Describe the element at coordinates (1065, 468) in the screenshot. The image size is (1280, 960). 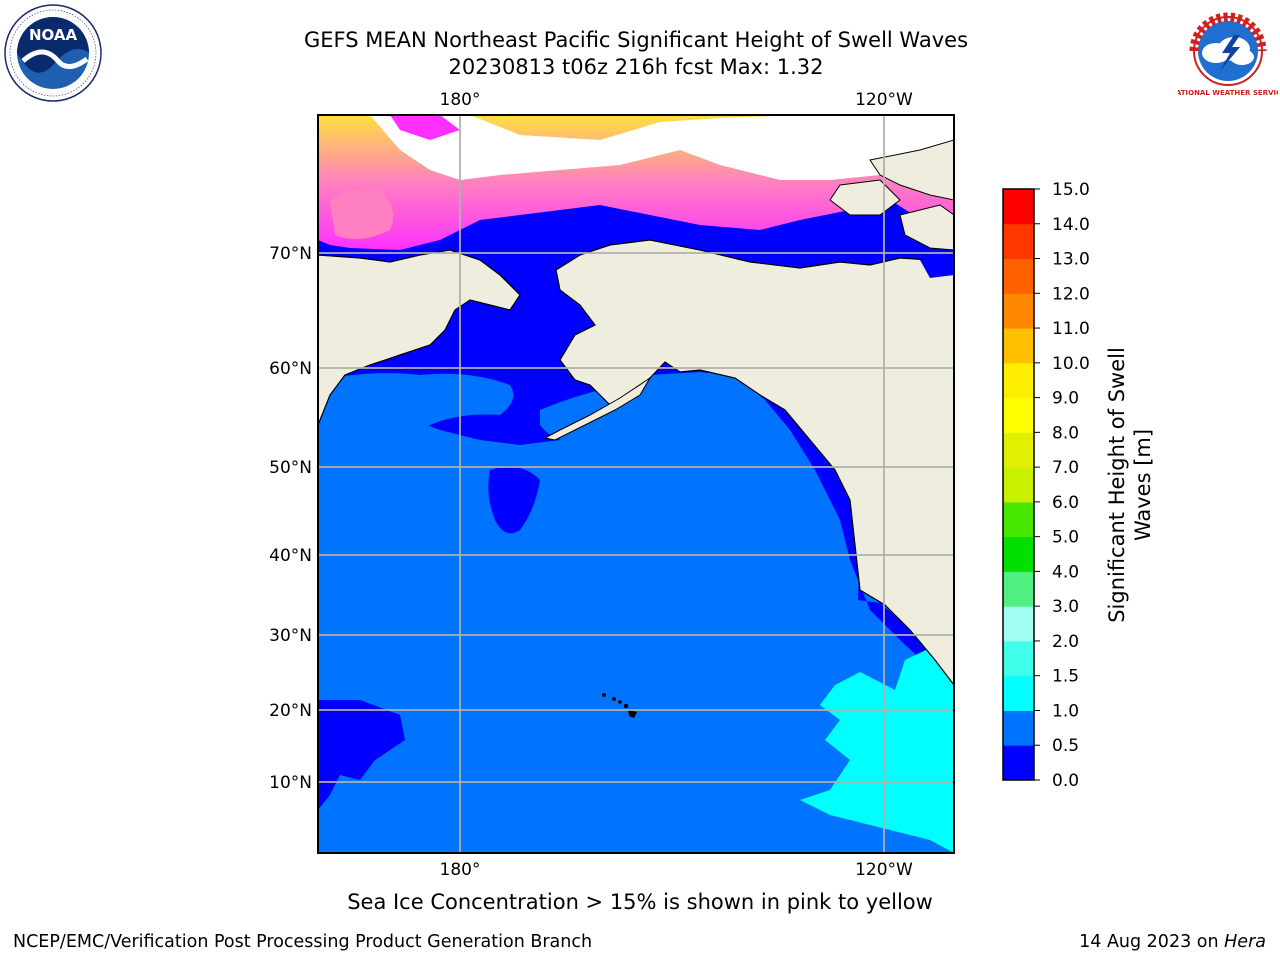
I see `colorbar-tick-label: 7.0` at that location.